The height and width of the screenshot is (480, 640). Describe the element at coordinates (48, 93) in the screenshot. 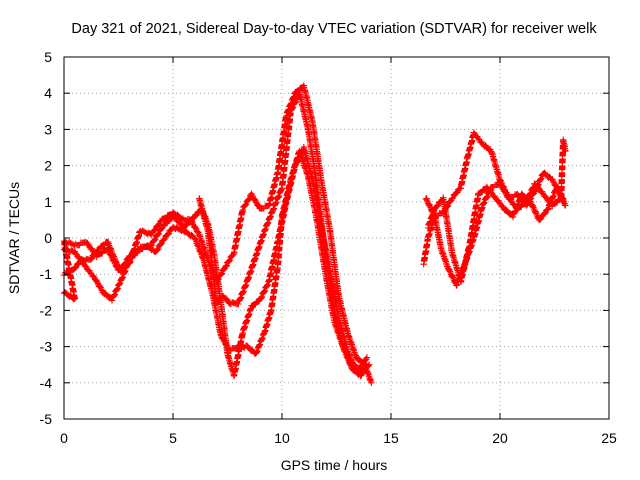

I see `y-tick-label: 4` at that location.